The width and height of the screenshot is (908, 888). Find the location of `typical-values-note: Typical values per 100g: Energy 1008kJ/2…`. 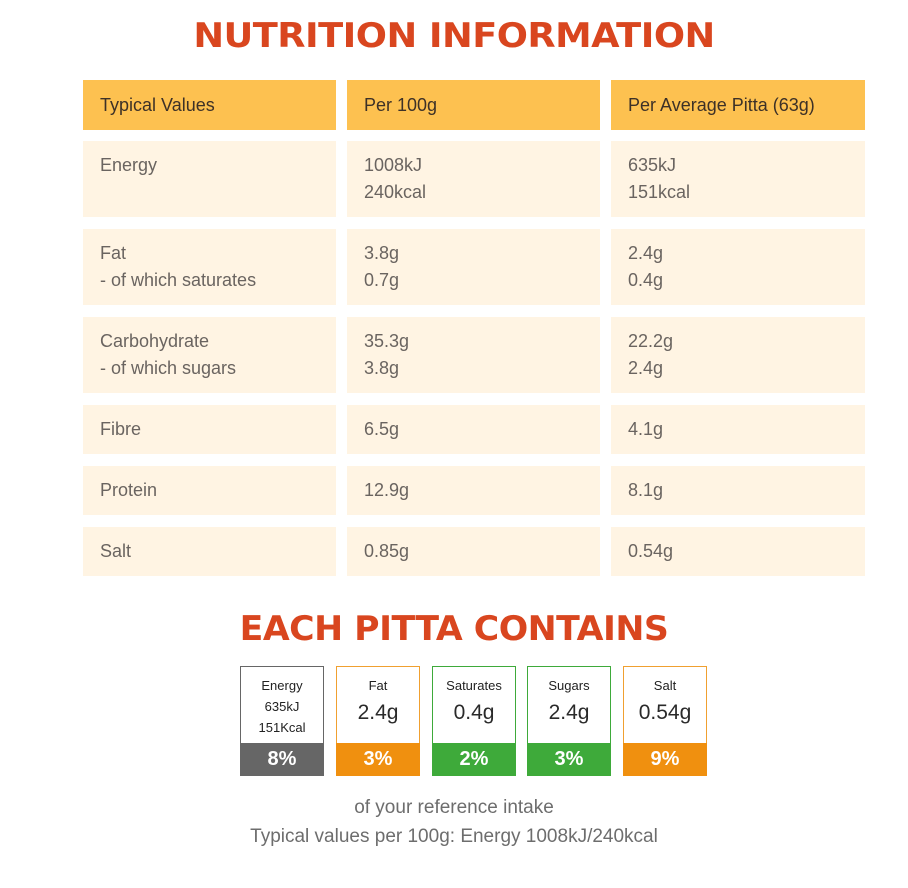

typical-values-note: Typical values per 100g: Energy 1008kJ/2… is located at coordinates (454, 836).